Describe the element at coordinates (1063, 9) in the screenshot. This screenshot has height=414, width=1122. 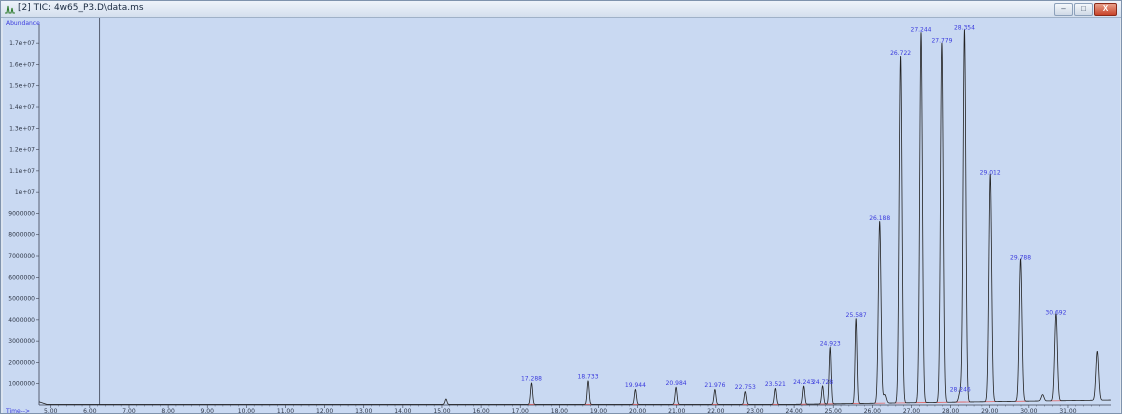
I see `minimize-button: –` at that location.